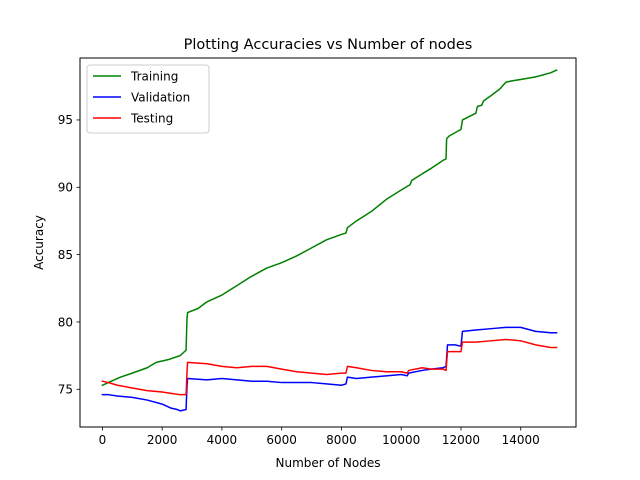 This screenshot has height=480, width=640. I want to click on y-tick-label: 95, so click(65, 120).